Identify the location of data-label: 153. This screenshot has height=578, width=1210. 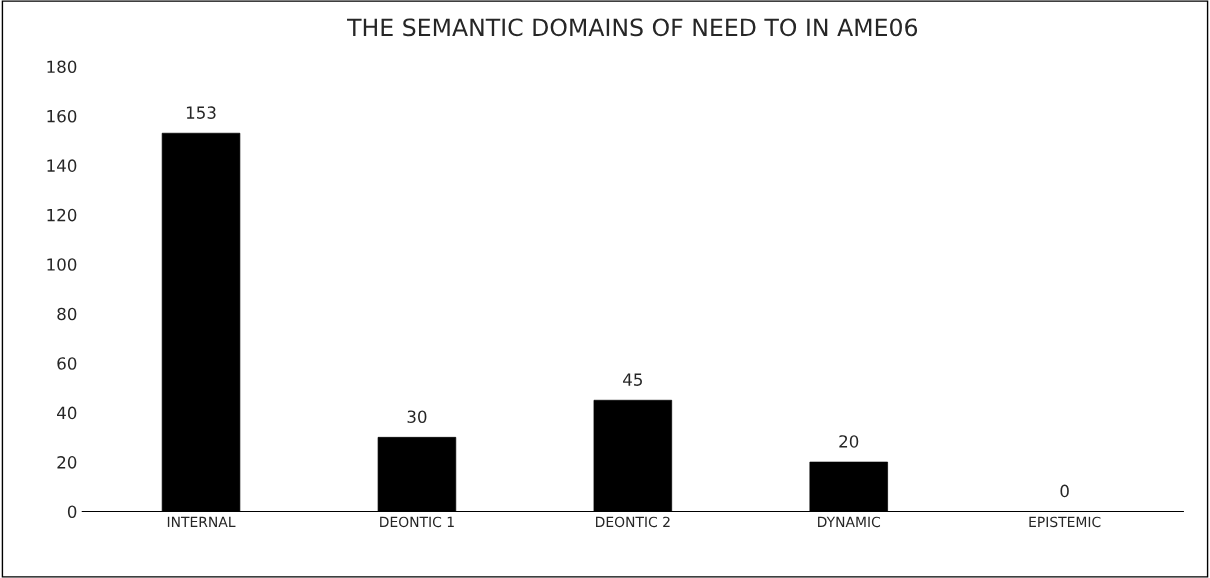
(201, 112).